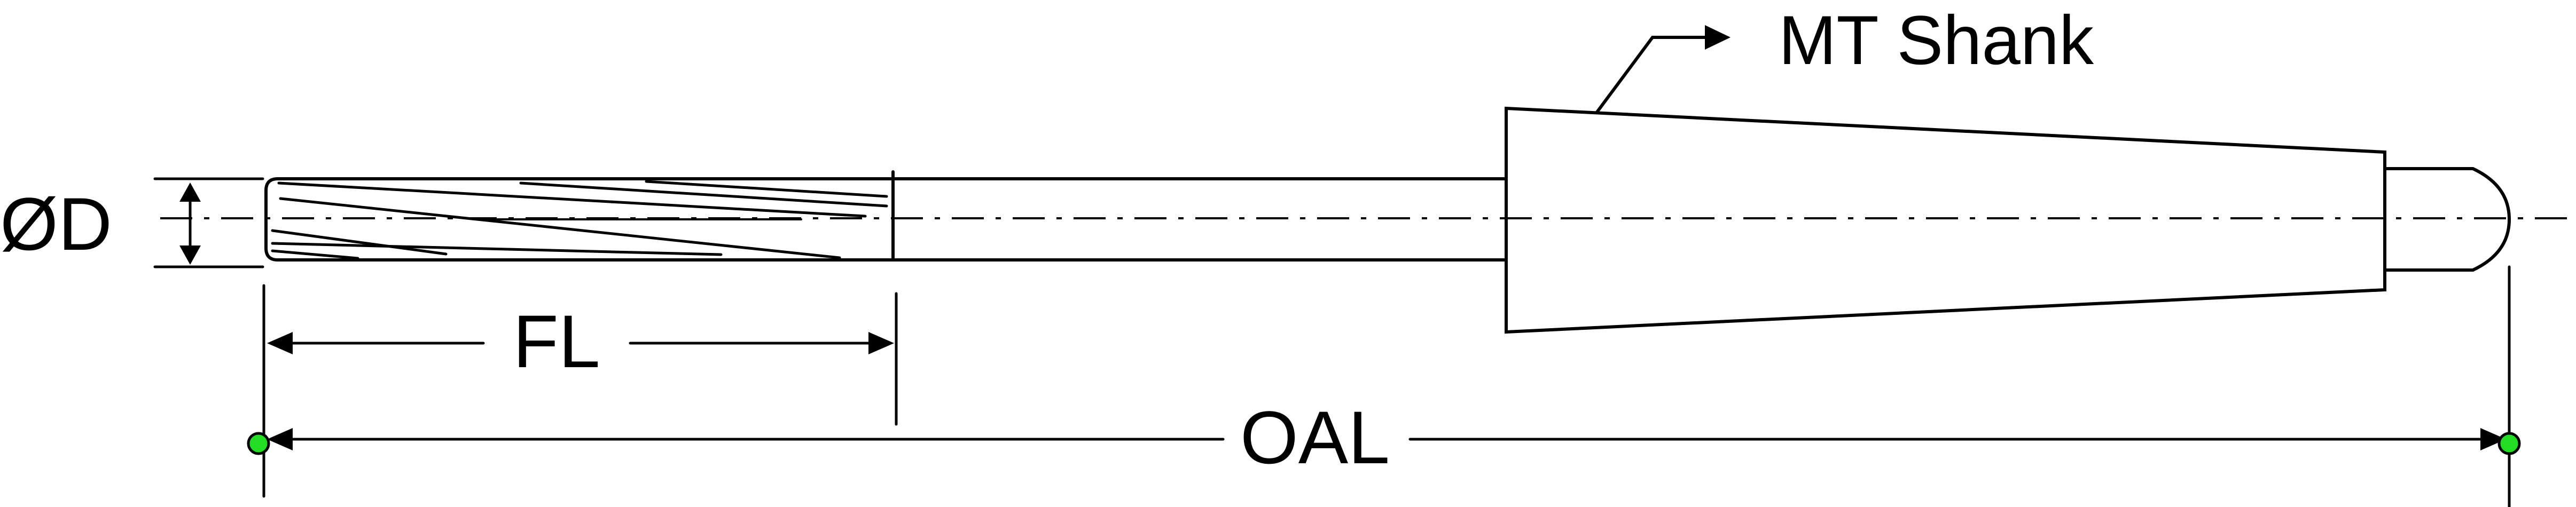  What do you see at coordinates (1653, 75) in the screenshot?
I see `mt-shank-leader` at bounding box center [1653, 75].